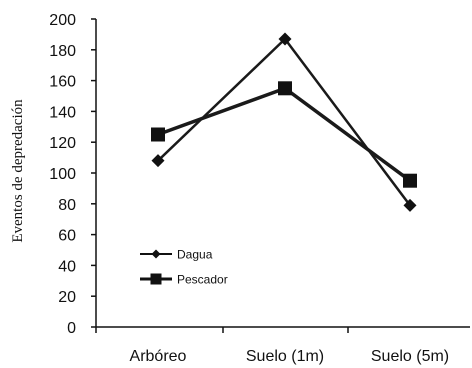 The height and width of the screenshot is (368, 472). Describe the element at coordinates (285, 356) in the screenshot. I see `x-tick-label: Suelo (1m)` at that location.